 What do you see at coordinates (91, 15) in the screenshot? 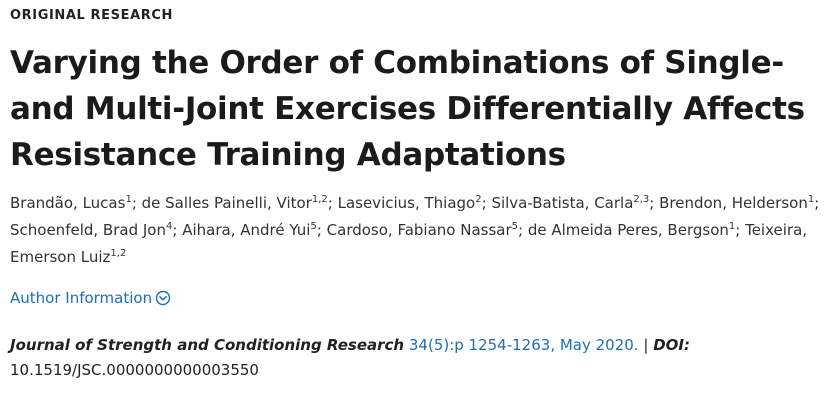
I see `article-type-label: ORIGINAL RESEARCH` at bounding box center [91, 15].